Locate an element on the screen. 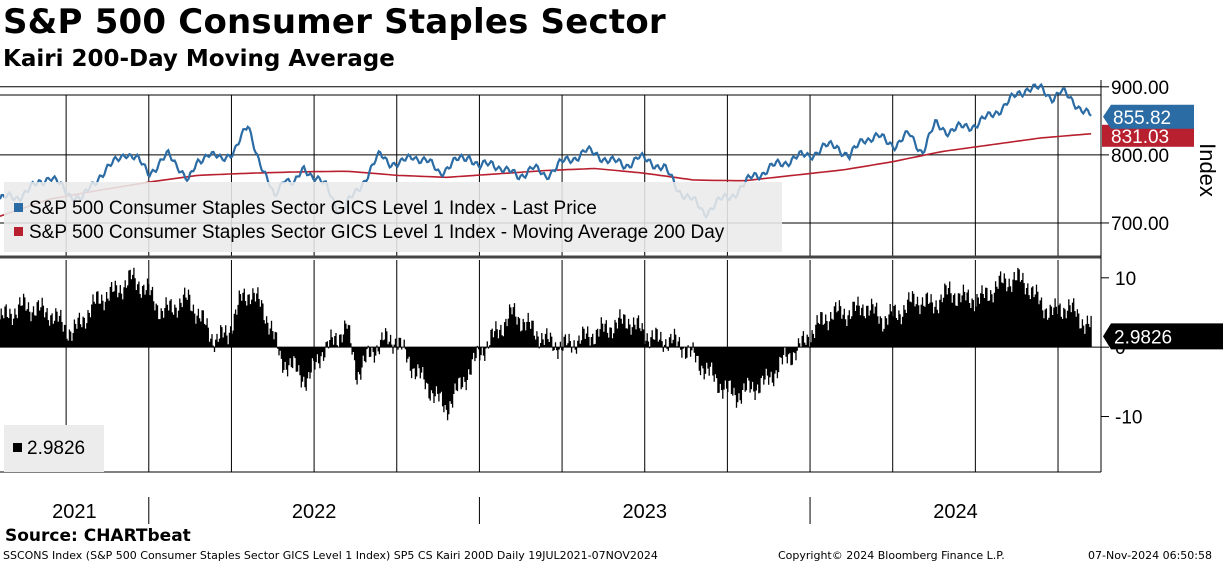 This screenshot has height=566, width=1224. footer-copyright: Copyright© 2024 Bloomberg Finance L.P. is located at coordinates (891, 555).